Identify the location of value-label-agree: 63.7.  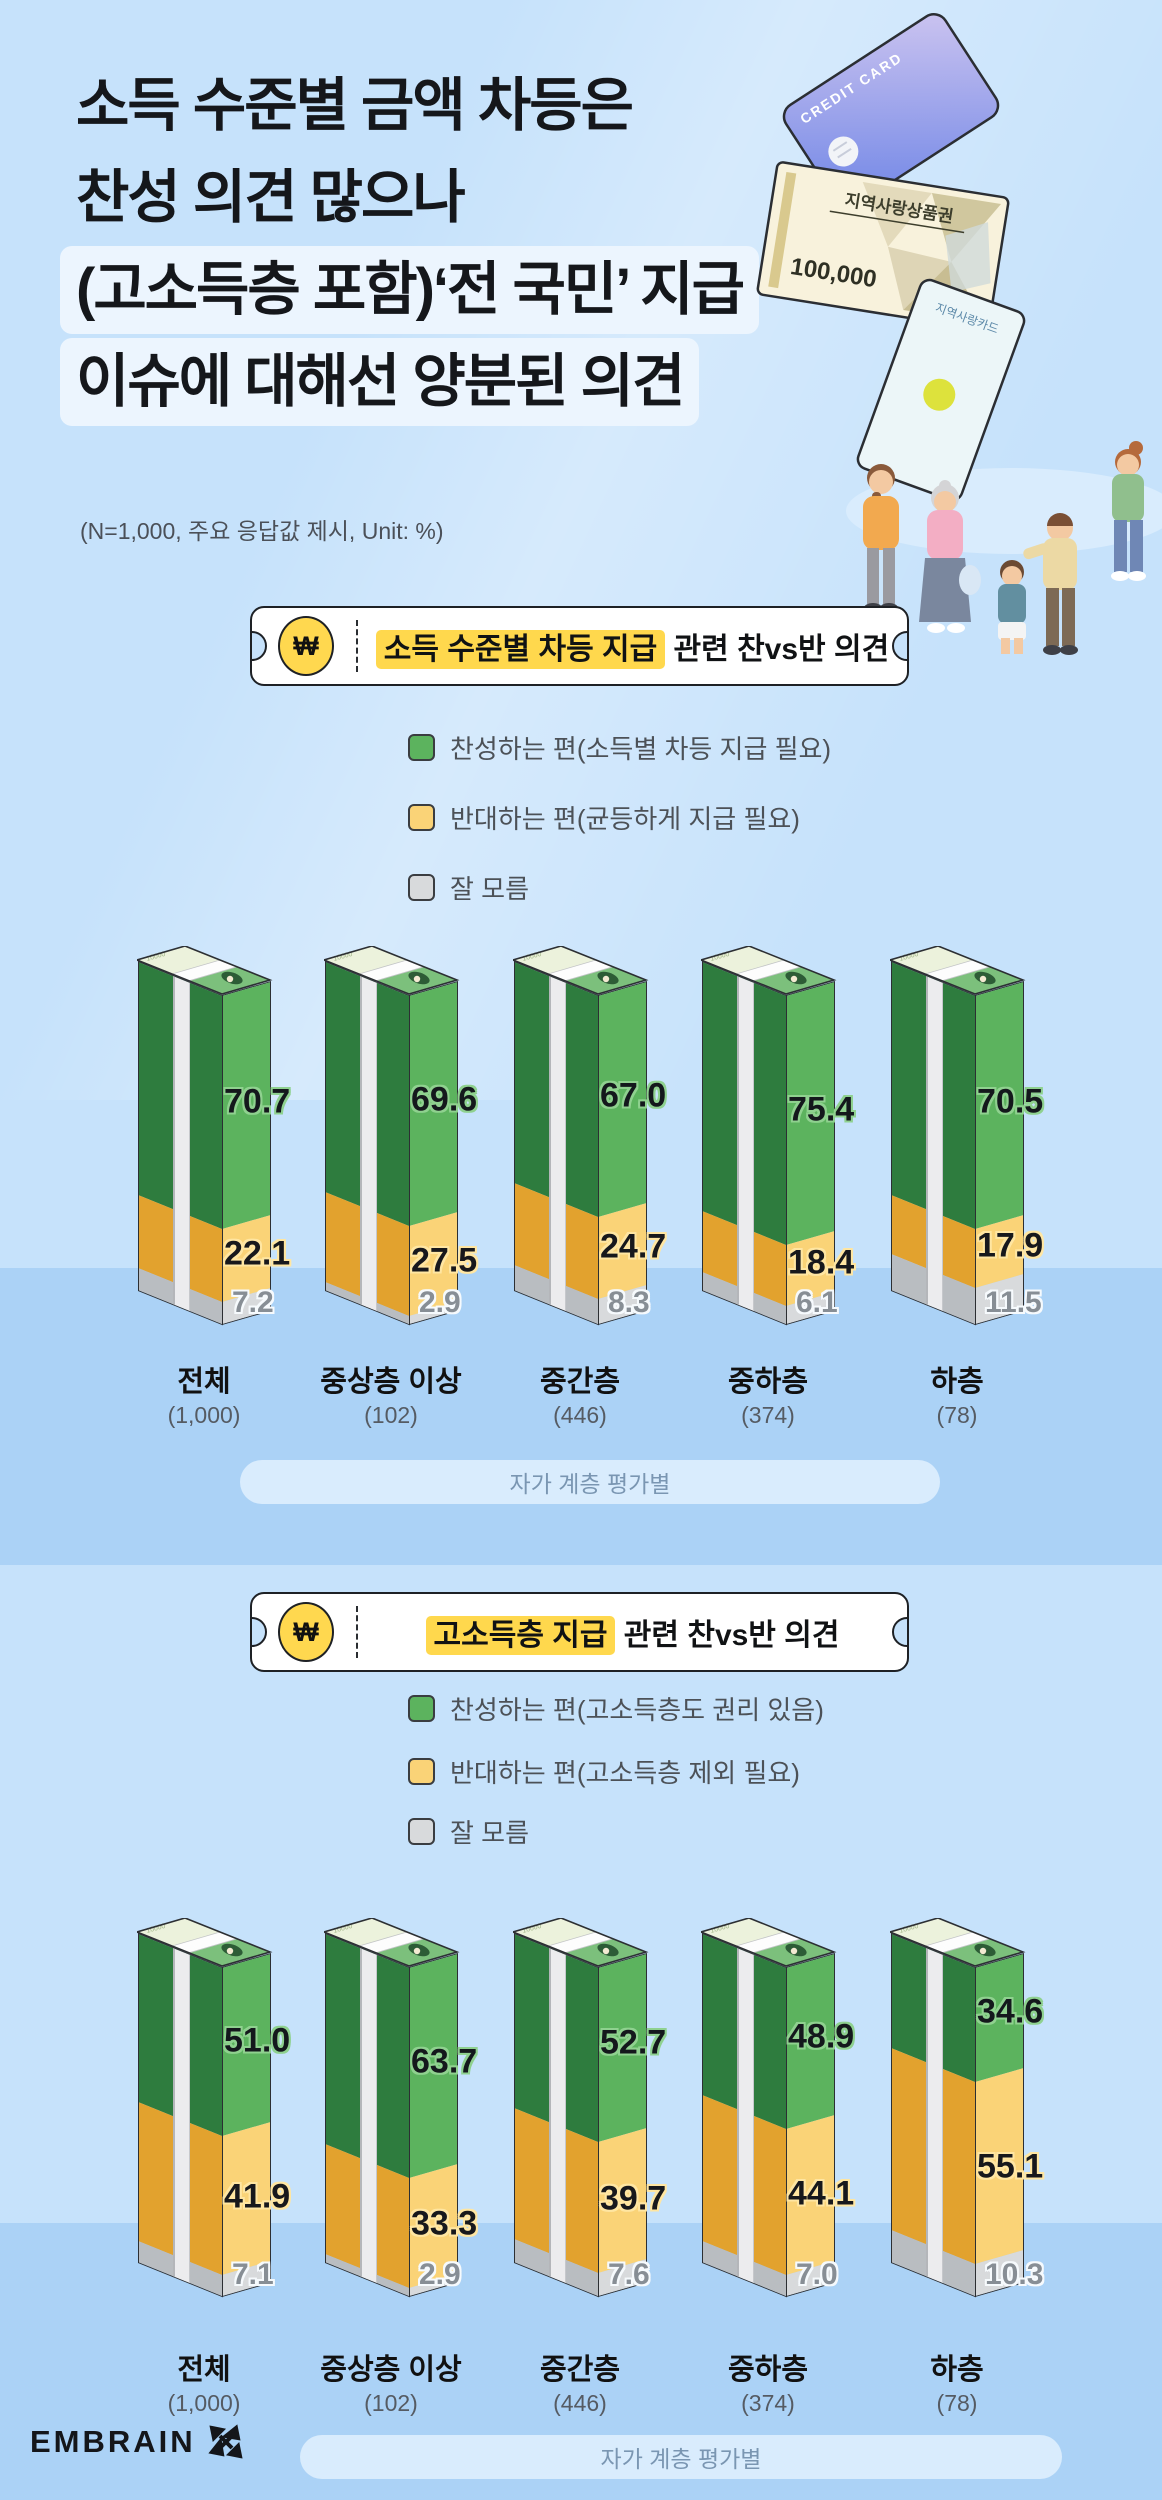
(444, 2061).